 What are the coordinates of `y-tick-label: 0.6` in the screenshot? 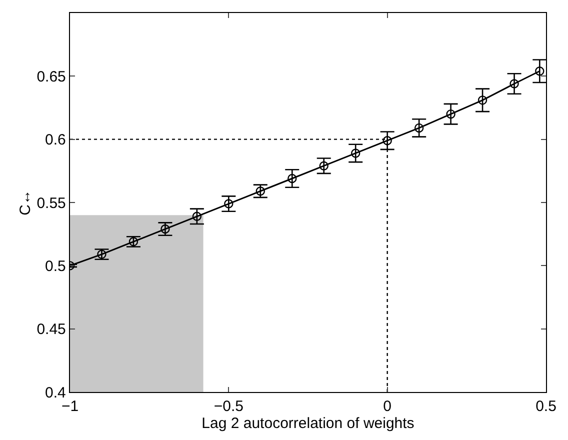 It's located at (55, 140).